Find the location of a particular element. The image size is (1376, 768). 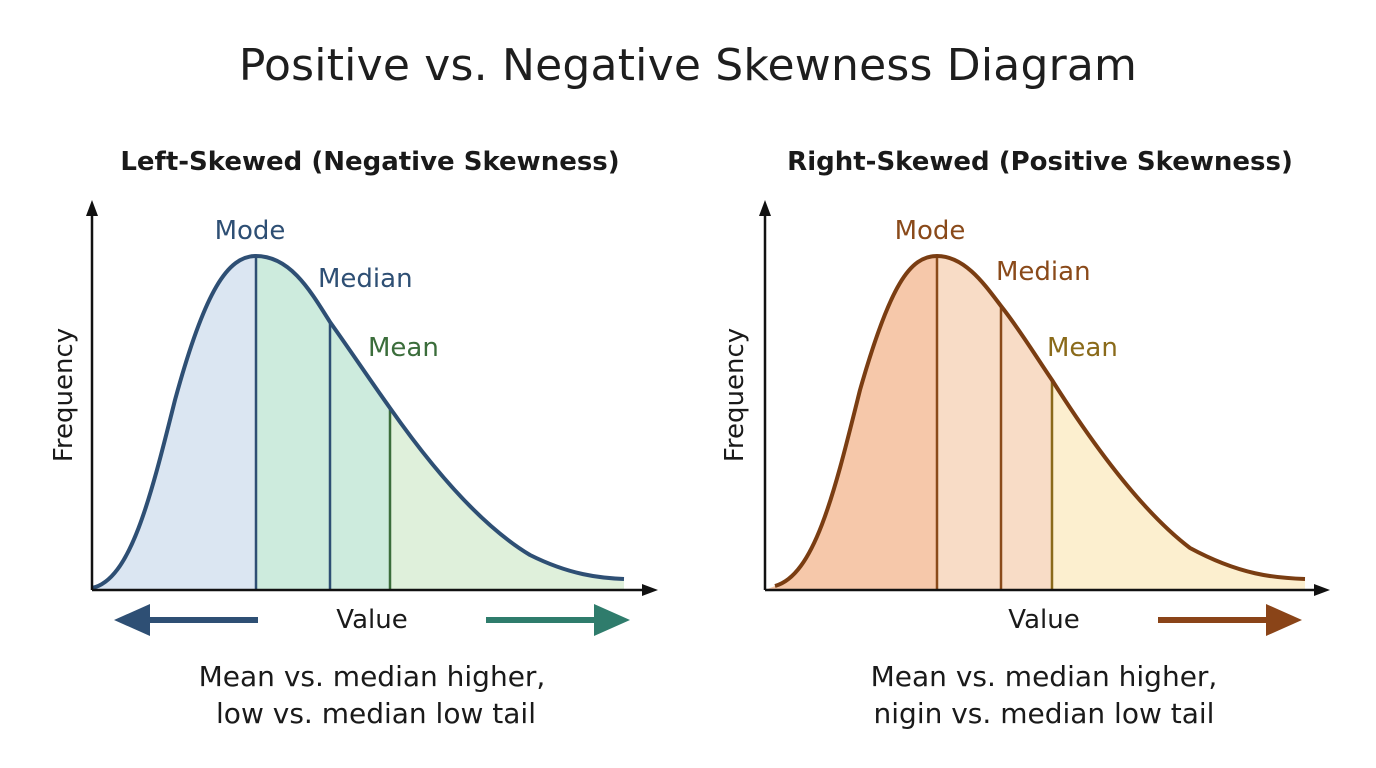

right-panel-title: Right-Skewed (Positive Skewness) is located at coordinates (1040, 162).